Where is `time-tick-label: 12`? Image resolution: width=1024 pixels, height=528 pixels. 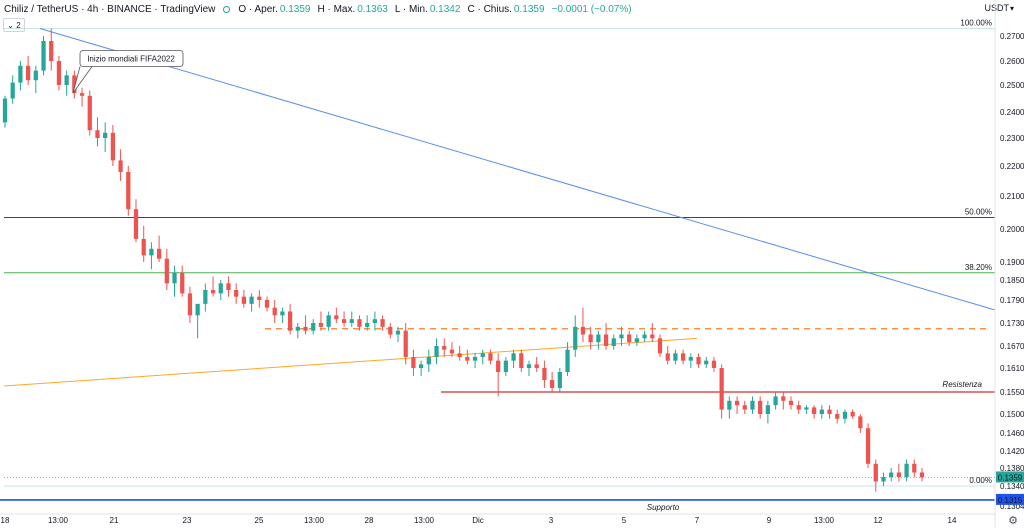 time-tick-label: 12 is located at coordinates (878, 520).